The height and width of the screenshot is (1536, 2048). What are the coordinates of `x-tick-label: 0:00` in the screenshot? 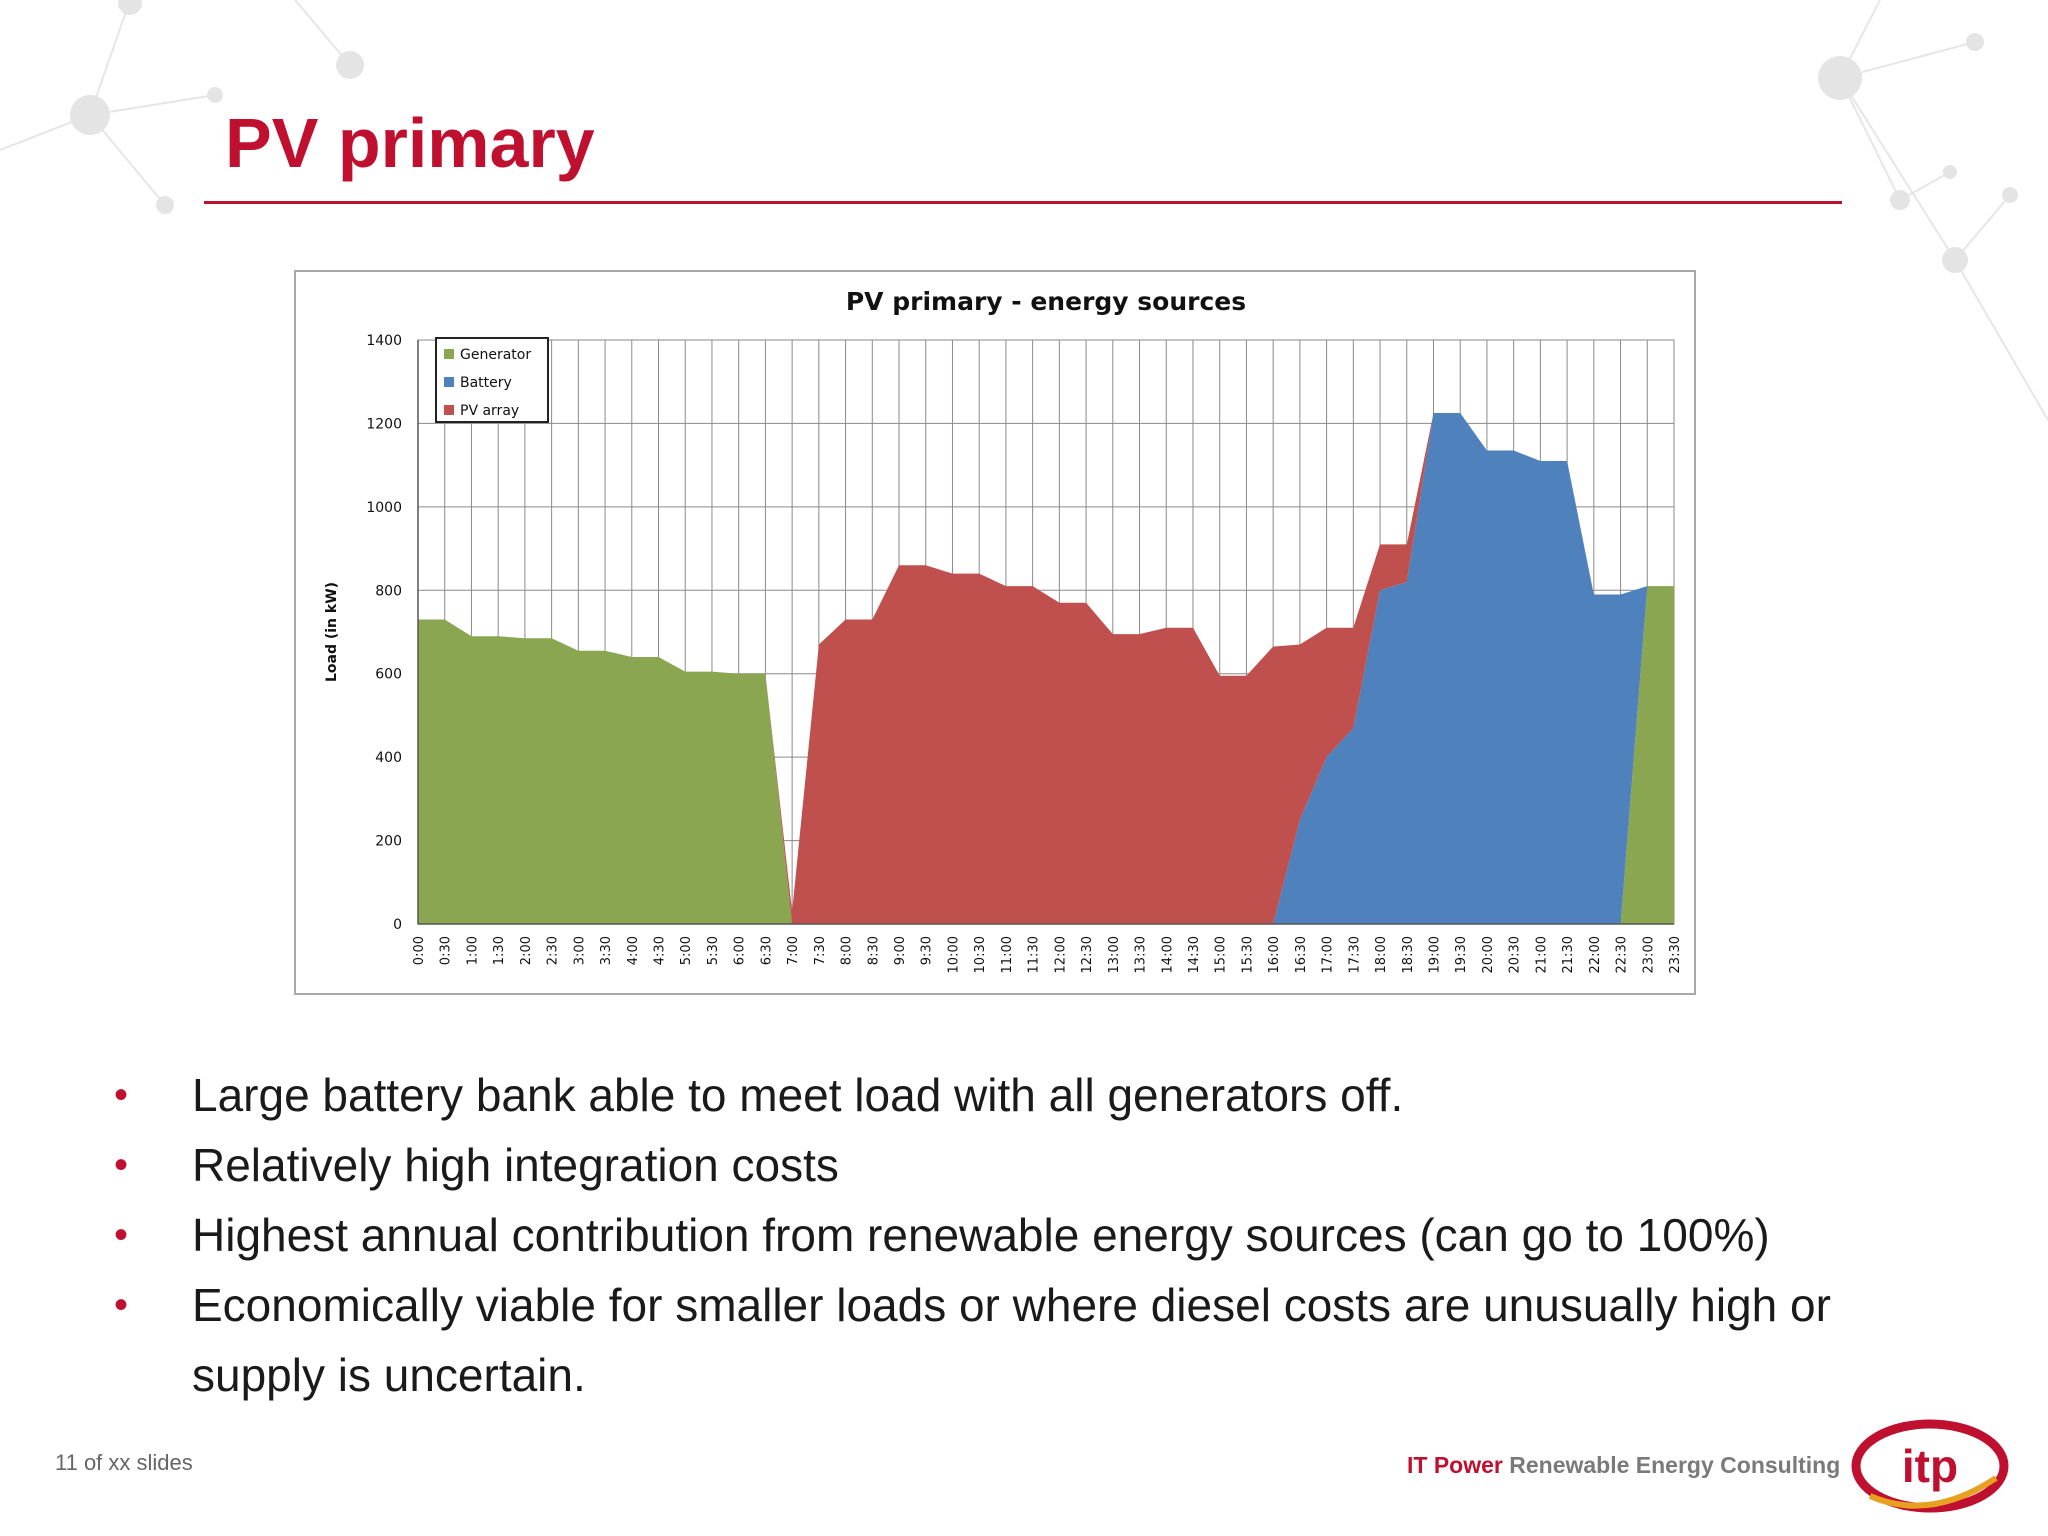 It's located at (419, 950).